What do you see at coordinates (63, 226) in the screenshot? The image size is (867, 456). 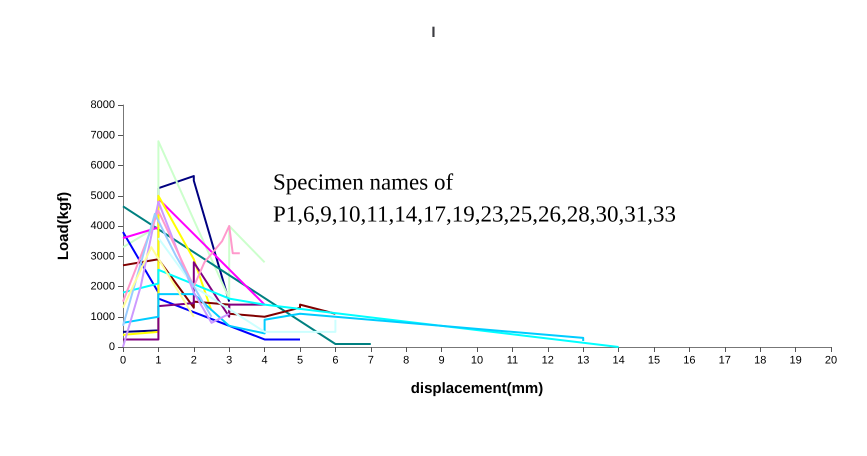 I see `y-axis-title: Load(kgf)` at bounding box center [63, 226].